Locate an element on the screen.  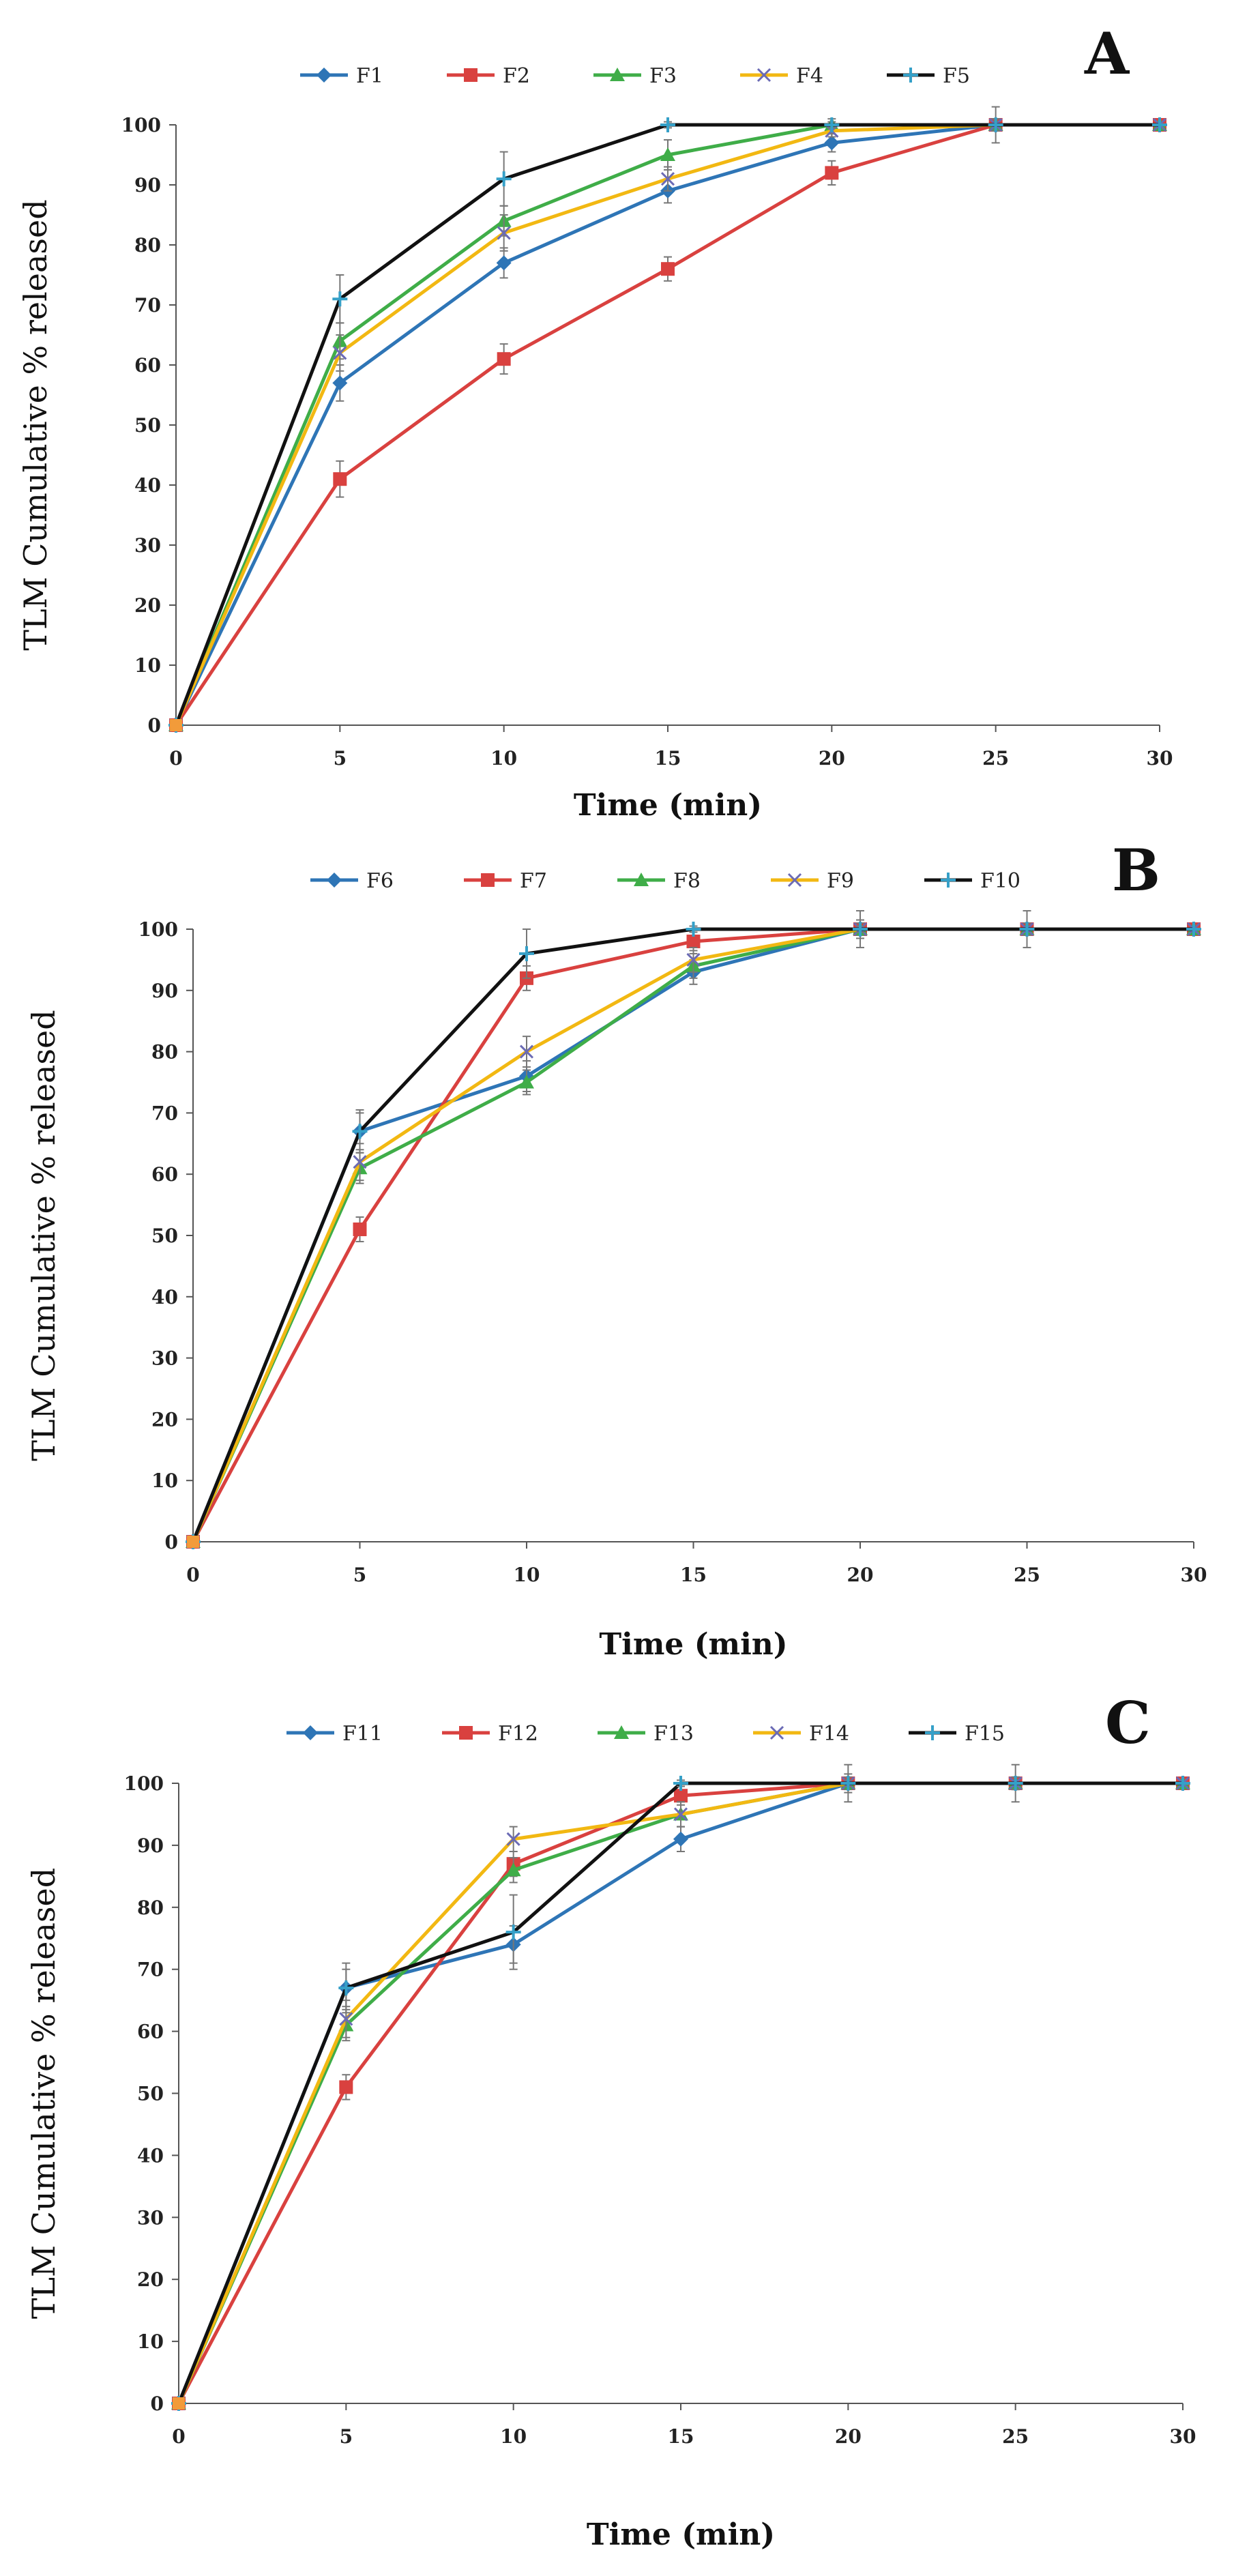
legend-label: F12 is located at coordinates (518, 1734).